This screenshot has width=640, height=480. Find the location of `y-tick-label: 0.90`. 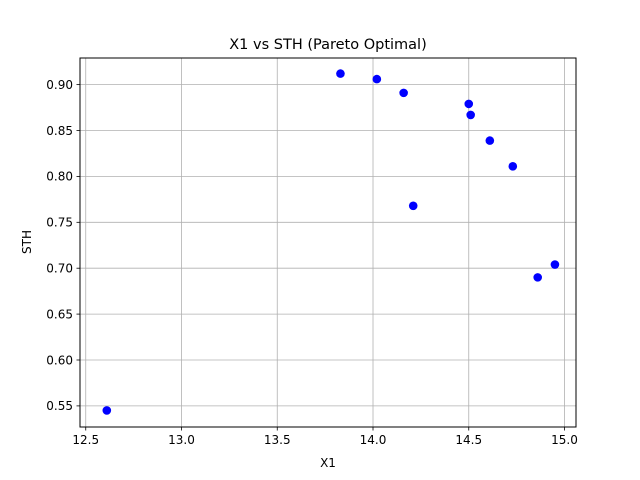

y-tick-label: 0.90 is located at coordinates (59, 85).